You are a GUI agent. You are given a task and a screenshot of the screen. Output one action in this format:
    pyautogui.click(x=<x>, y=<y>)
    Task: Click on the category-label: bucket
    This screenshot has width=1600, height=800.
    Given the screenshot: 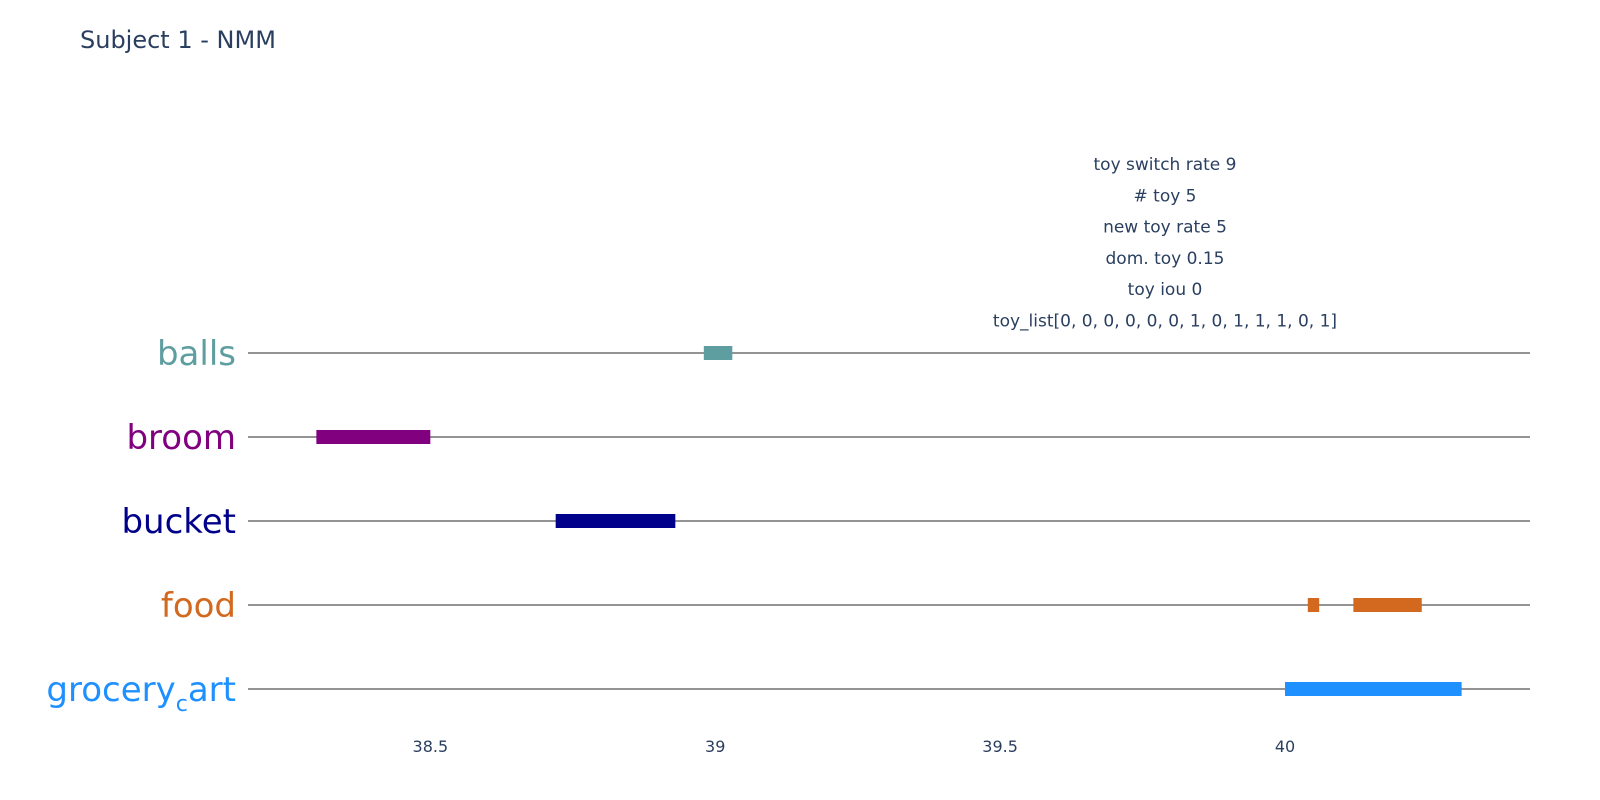 What is the action you would take?
    pyautogui.click(x=178, y=522)
    